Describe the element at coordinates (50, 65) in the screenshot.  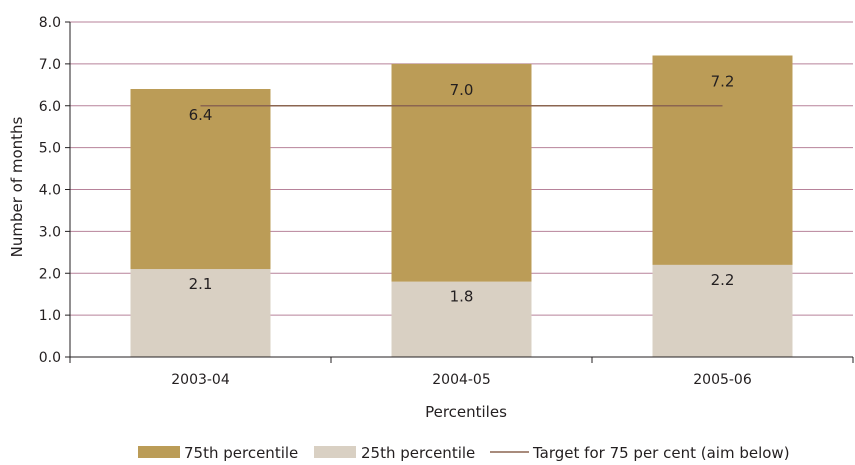
I see `y-tick-label: 7.0` at that location.